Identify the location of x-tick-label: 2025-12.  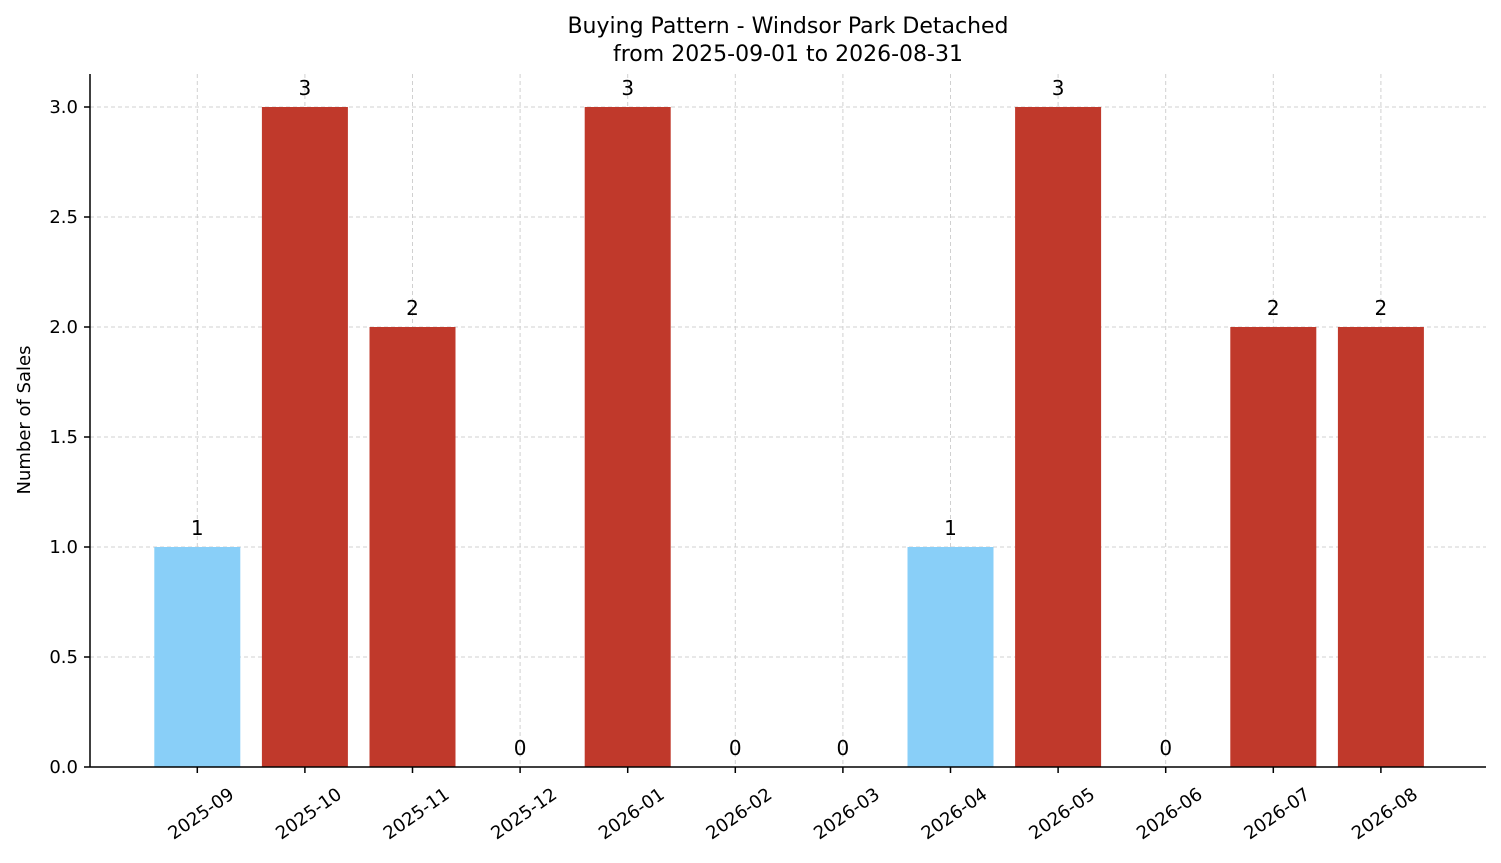
(524, 814).